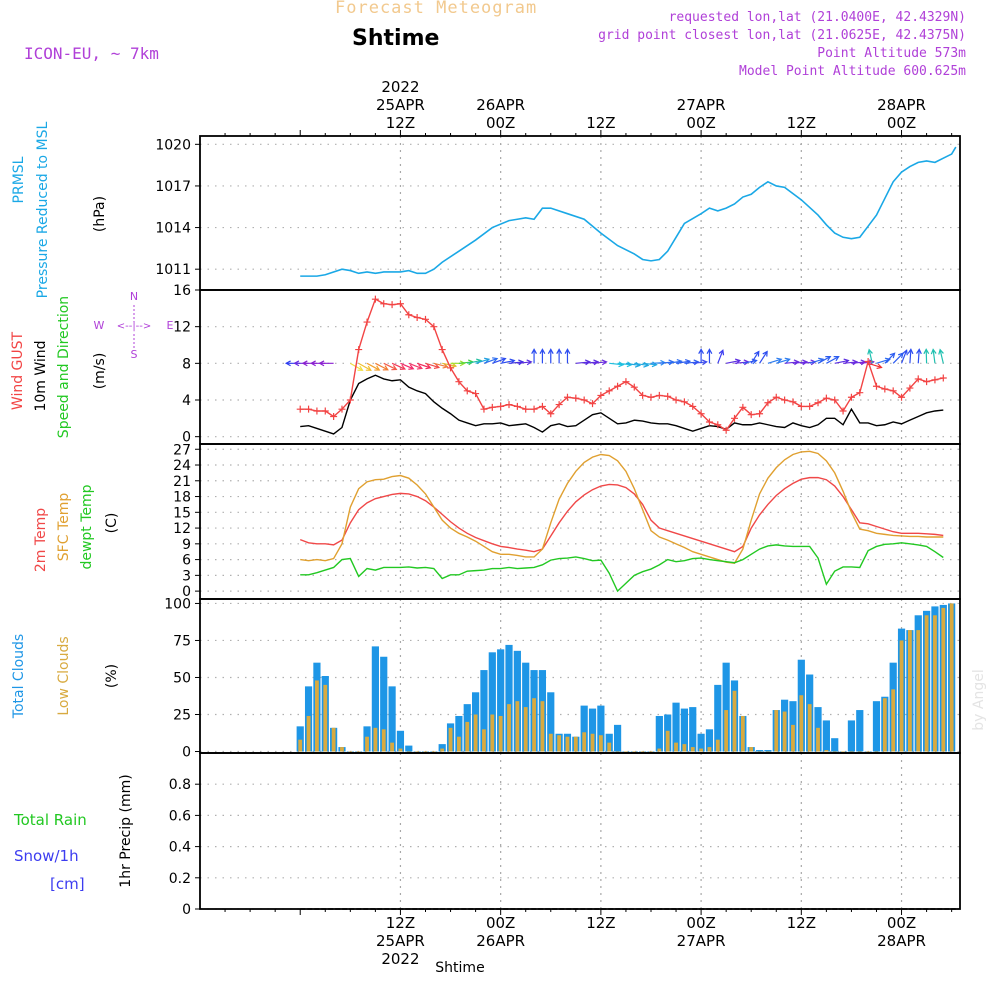  I want to click on temperature-ytick-label: 15, so click(182, 513).